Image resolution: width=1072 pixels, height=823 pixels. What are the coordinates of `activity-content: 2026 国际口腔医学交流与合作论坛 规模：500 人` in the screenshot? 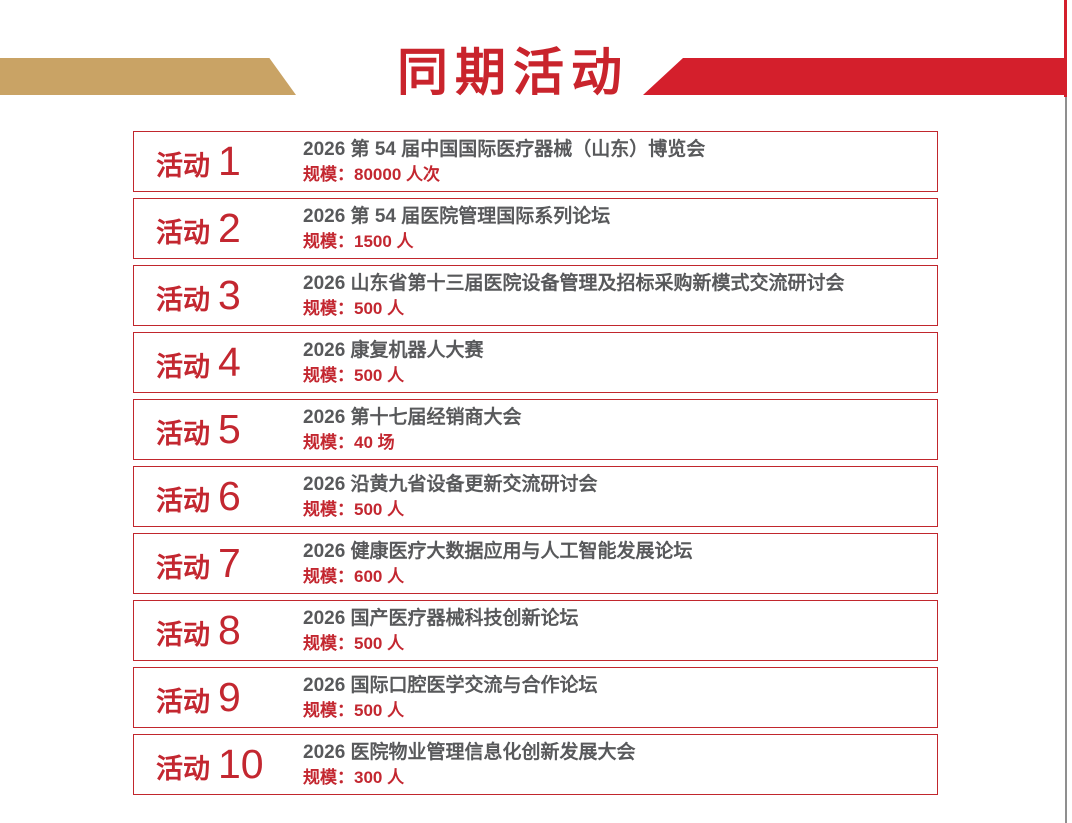 It's located at (450, 697).